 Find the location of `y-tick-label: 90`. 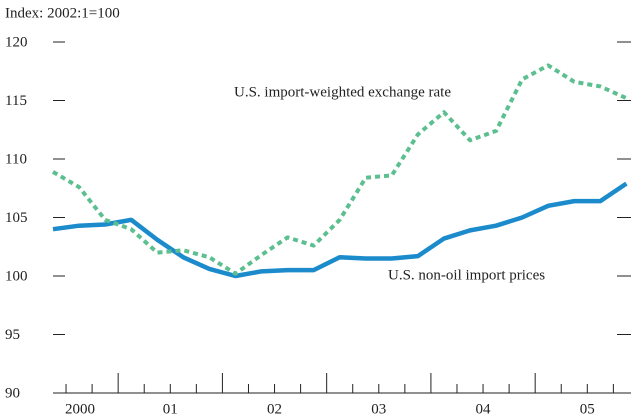

y-tick-label: 90 is located at coordinates (12, 393).